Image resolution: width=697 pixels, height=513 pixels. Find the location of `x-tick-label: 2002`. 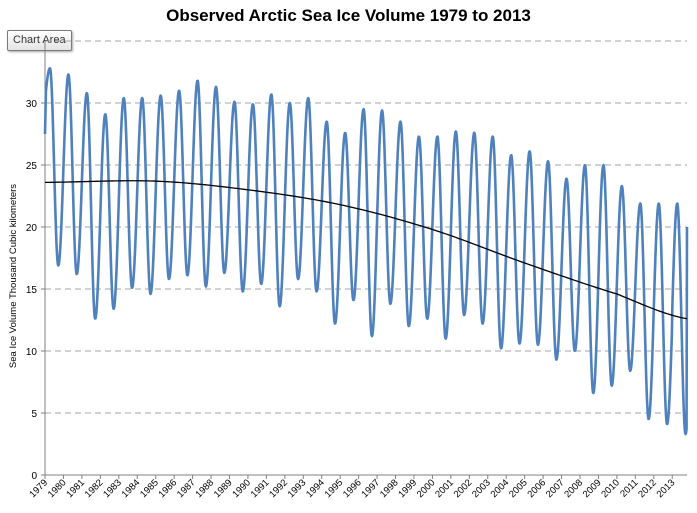

x-tick-label: 2002 is located at coordinates (463, 488).